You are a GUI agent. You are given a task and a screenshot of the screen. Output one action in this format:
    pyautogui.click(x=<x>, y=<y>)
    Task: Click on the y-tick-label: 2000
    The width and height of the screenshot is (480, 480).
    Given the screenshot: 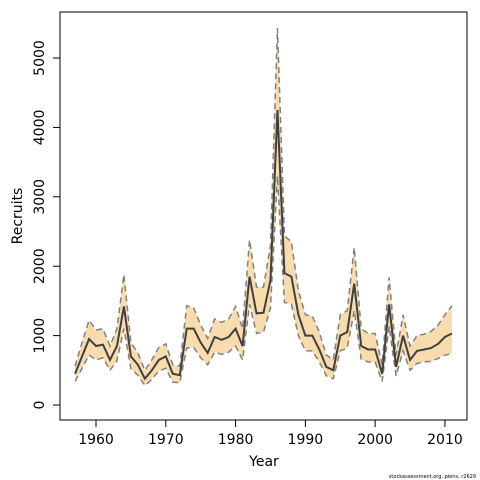 What is the action you would take?
    pyautogui.click(x=40, y=266)
    